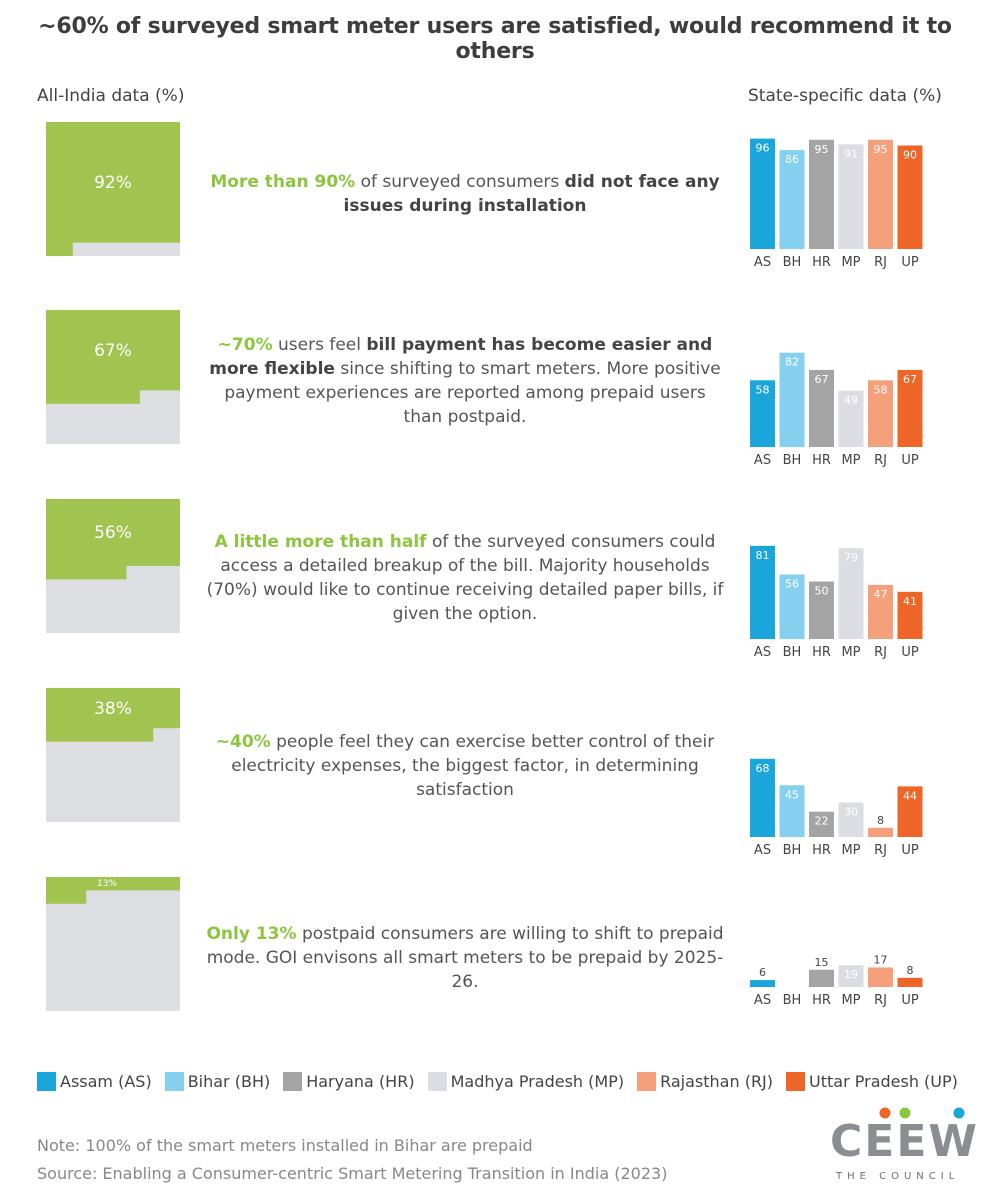 The width and height of the screenshot is (990, 1200). Describe the element at coordinates (320, 542) in the screenshot. I see `statement-highlight: A little more than half` at that location.